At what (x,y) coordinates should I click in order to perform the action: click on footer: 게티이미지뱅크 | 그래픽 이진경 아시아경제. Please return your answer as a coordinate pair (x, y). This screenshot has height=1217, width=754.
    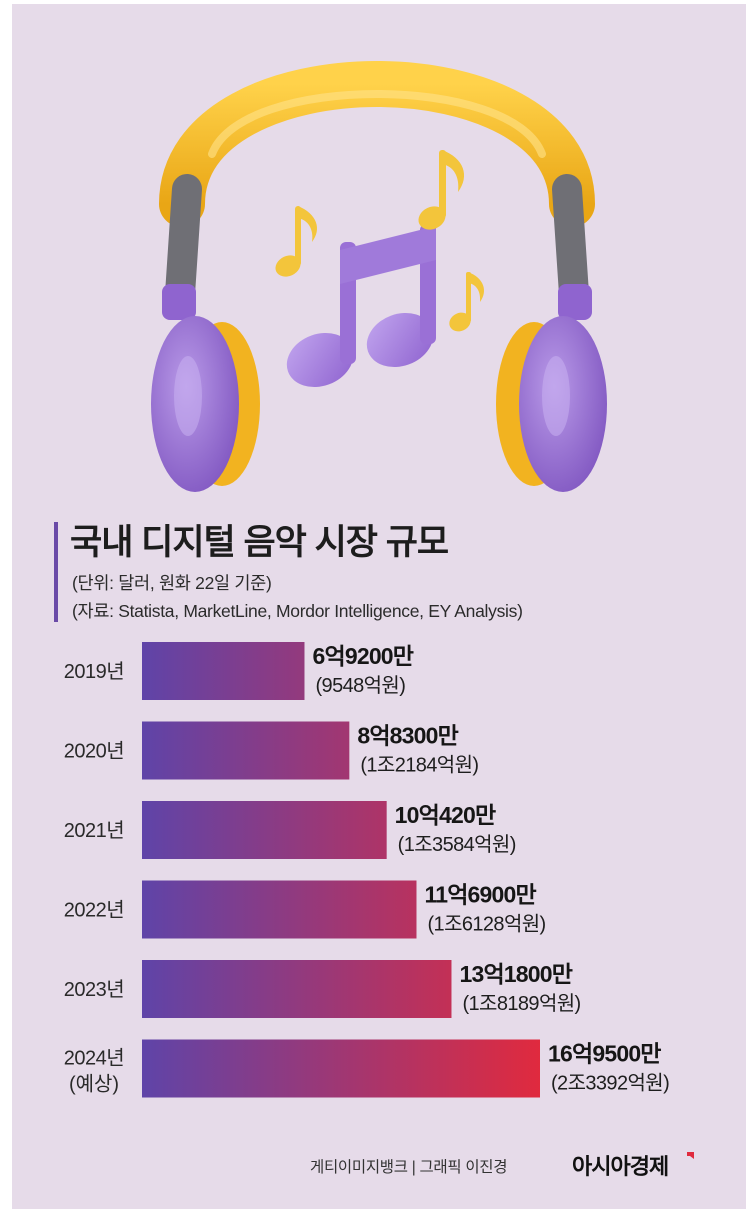
    Looking at the image, I should click on (379, 1166).